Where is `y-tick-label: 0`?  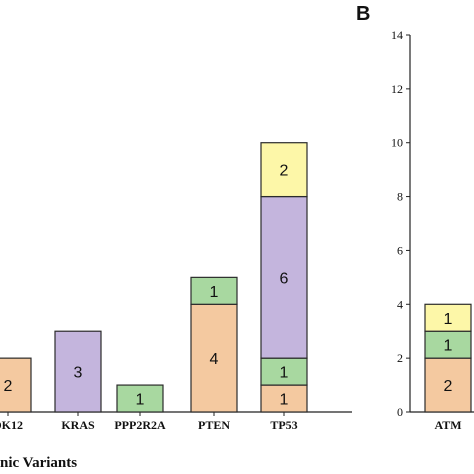
y-tick-label: 0 is located at coordinates (400, 412).